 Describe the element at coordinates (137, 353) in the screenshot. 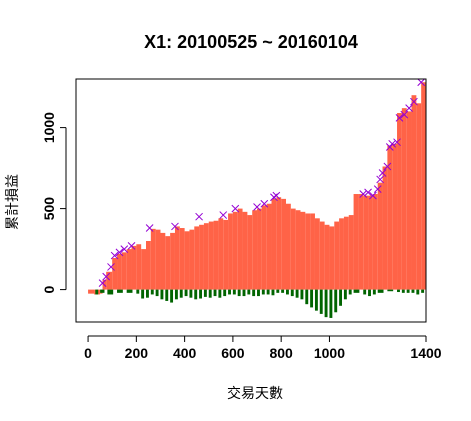

I see `x-tick-label: 200` at that location.